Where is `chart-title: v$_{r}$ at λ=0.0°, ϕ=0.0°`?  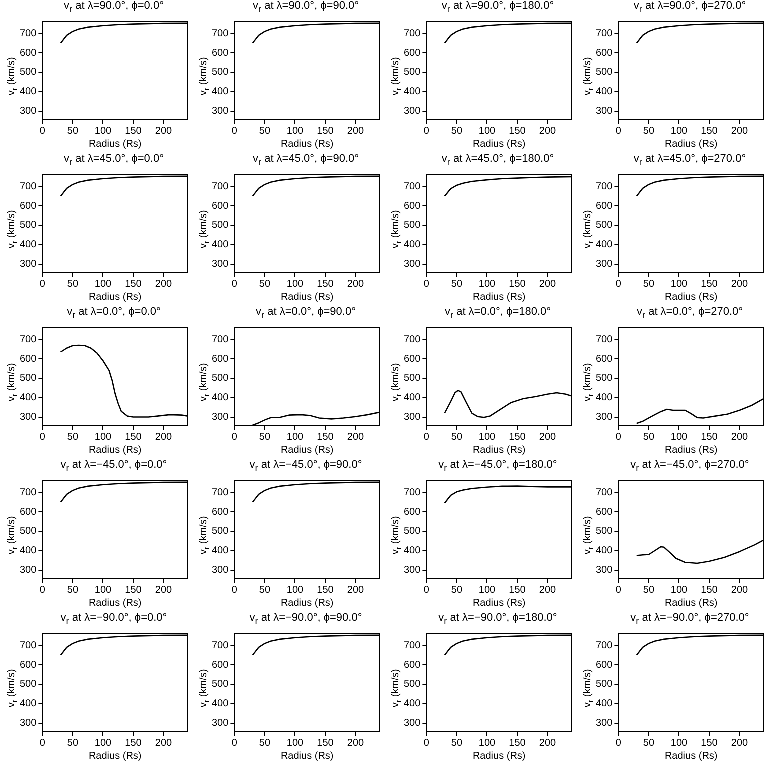
chart-title: v$_{r}$ at λ=0.0°, ϕ=0.0° is located at coordinates (114, 313).